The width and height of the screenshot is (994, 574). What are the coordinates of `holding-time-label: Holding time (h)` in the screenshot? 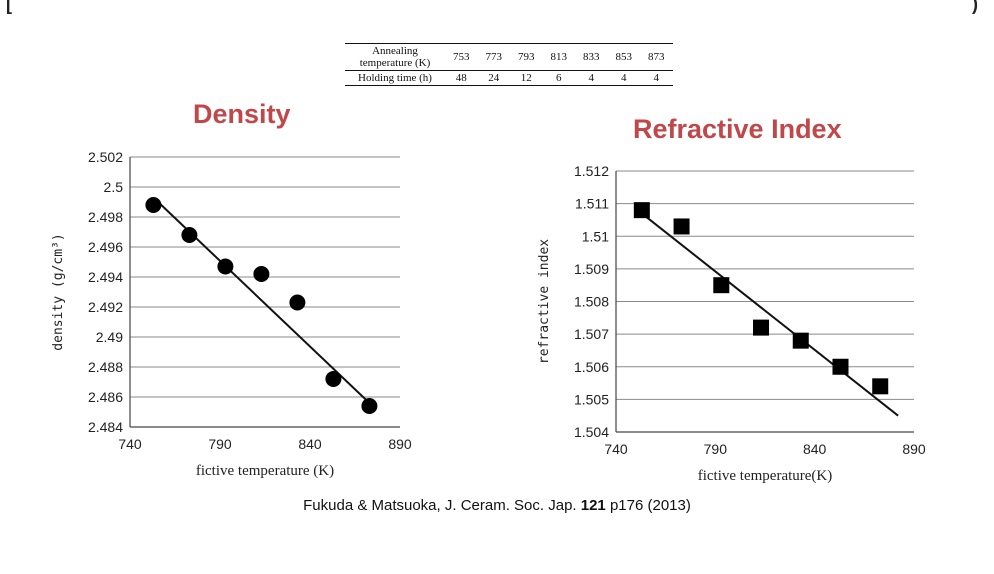 It's located at (395, 78).